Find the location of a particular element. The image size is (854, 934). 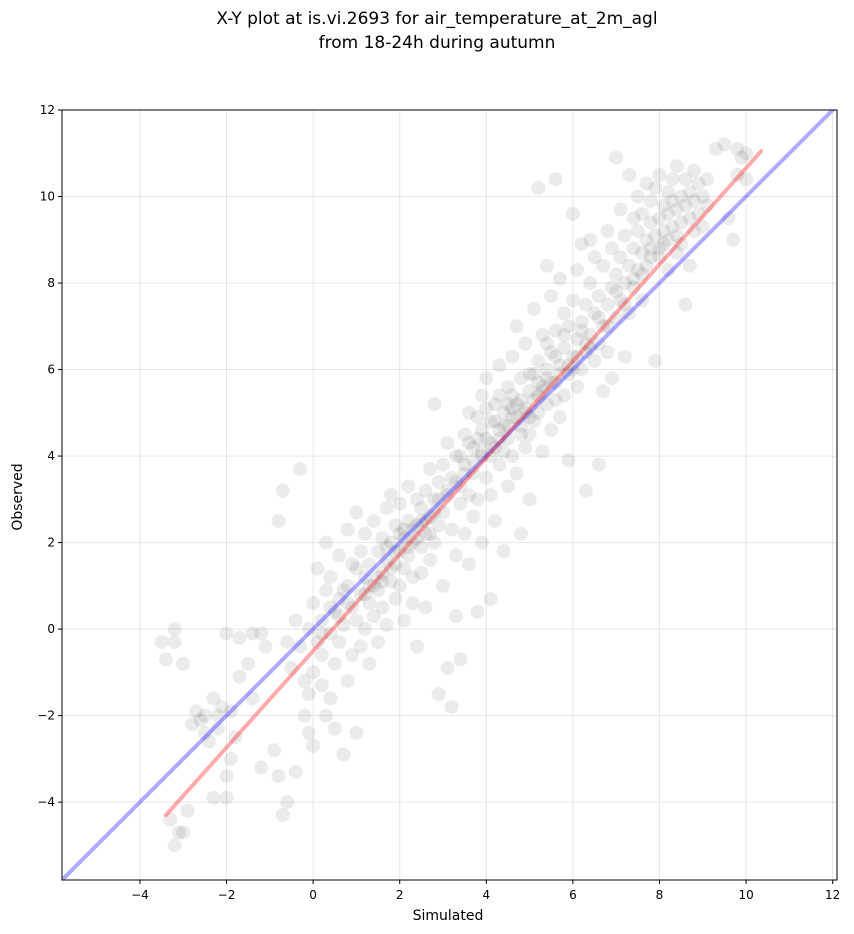

y-tick-label: 12 is located at coordinates (47, 110).